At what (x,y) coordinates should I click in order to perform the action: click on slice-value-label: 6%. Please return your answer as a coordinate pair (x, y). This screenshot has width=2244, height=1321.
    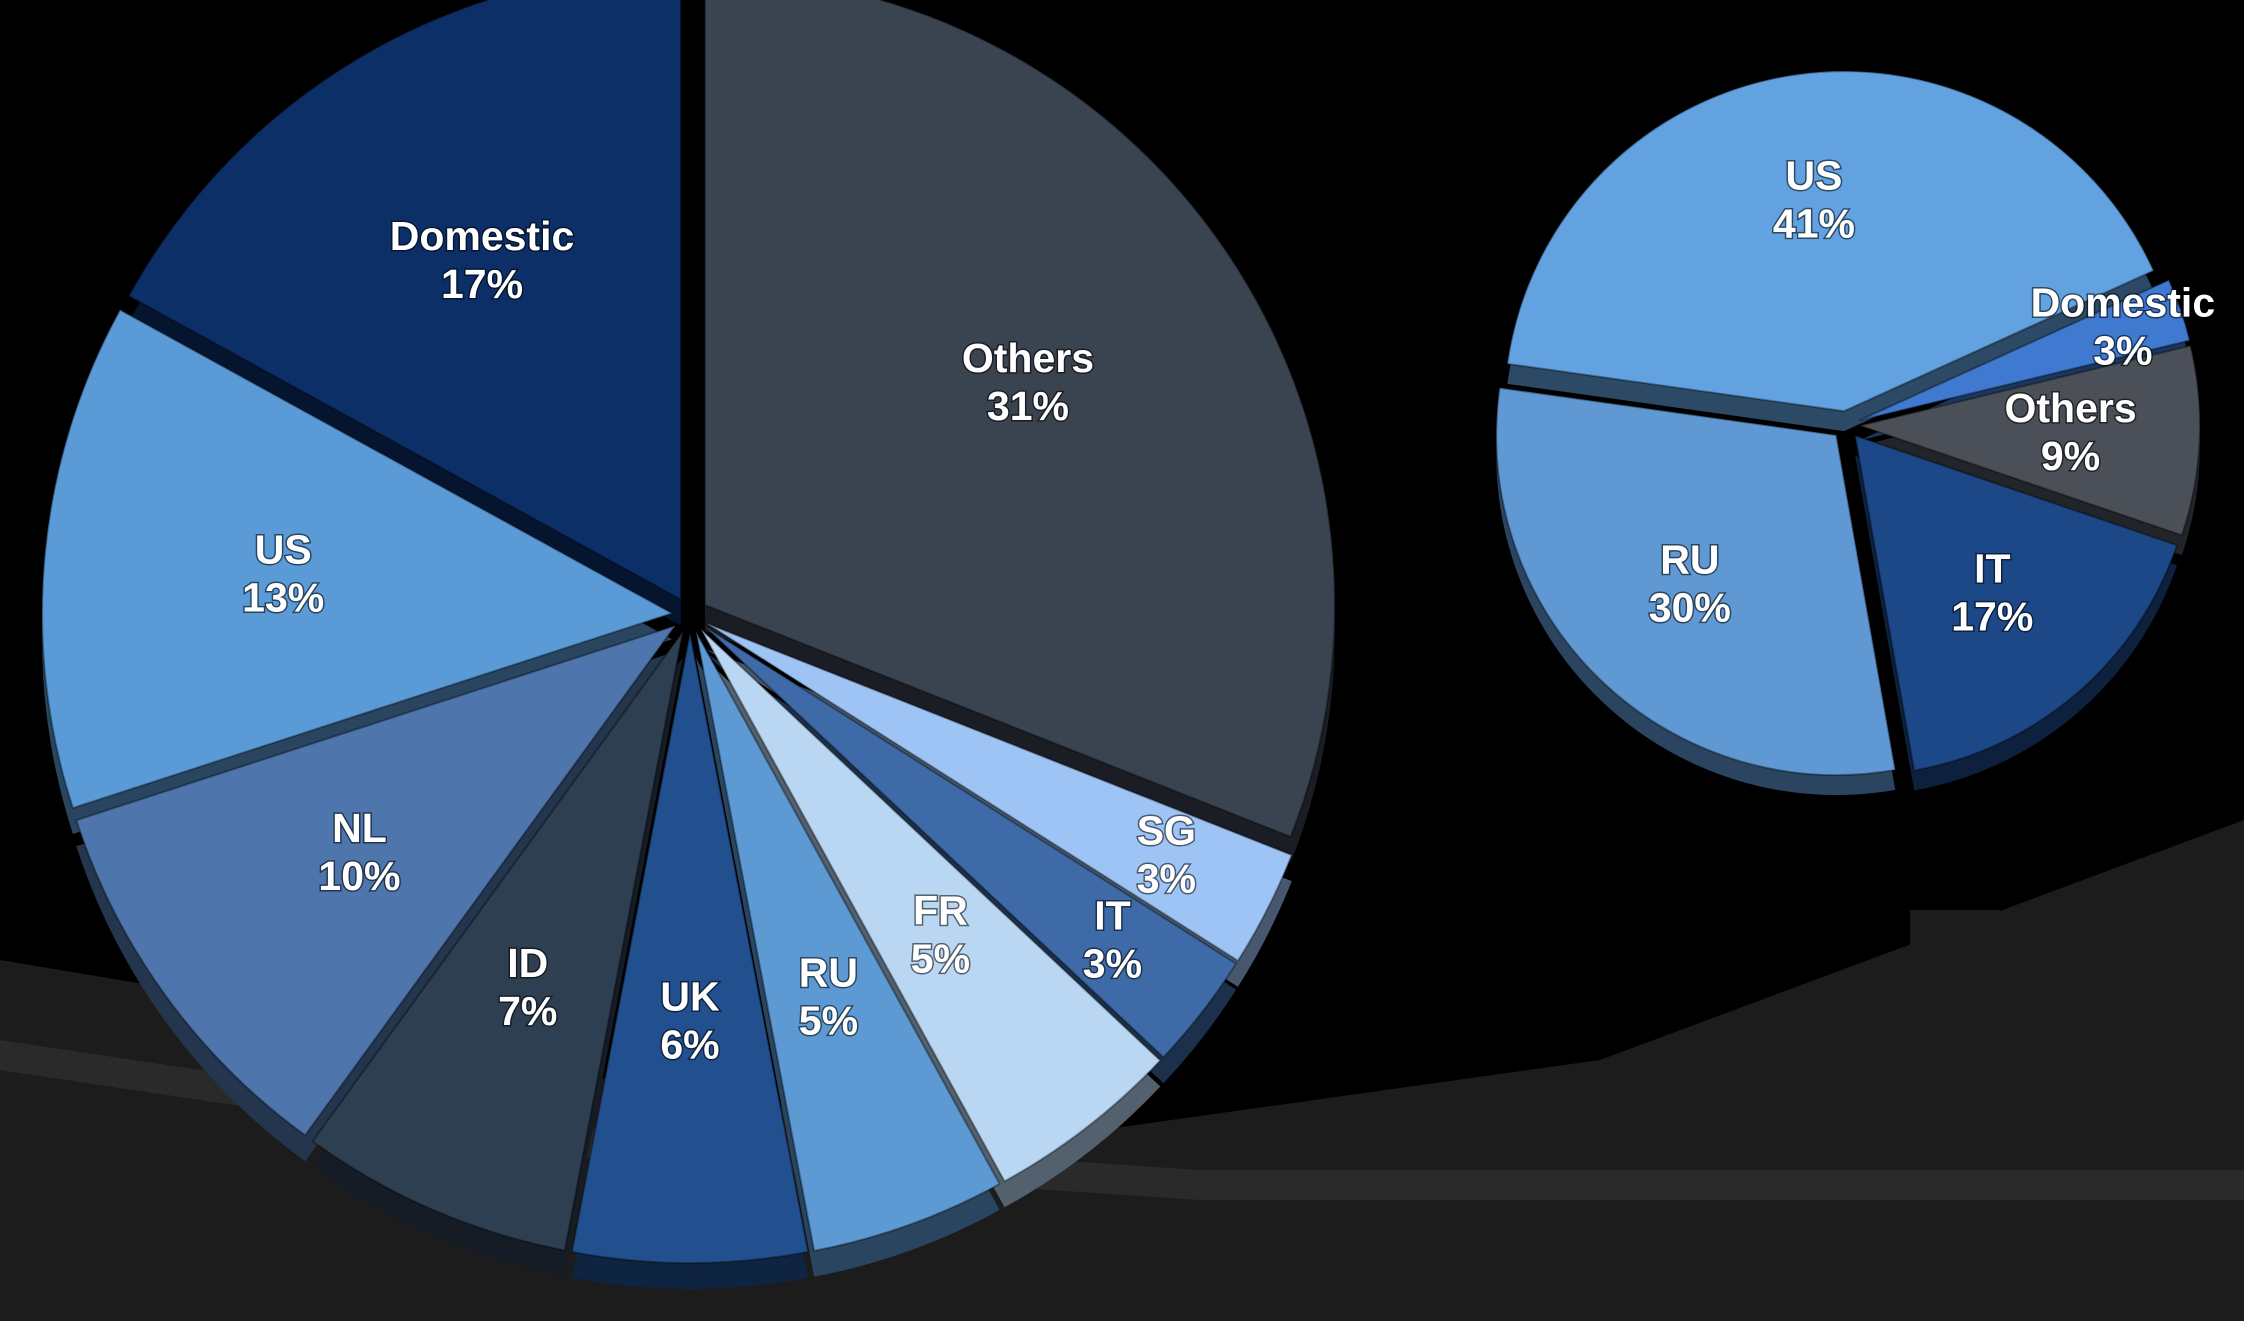
    Looking at the image, I should click on (689, 1044).